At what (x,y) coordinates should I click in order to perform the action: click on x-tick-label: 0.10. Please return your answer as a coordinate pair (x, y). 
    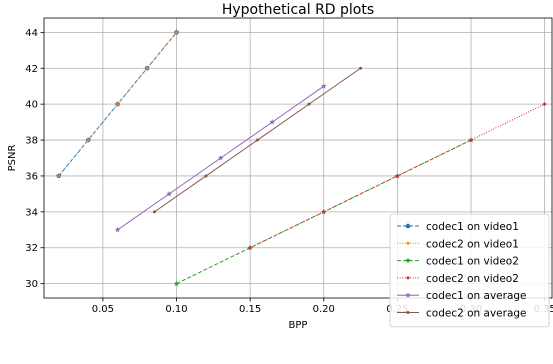
    Looking at the image, I should click on (176, 309).